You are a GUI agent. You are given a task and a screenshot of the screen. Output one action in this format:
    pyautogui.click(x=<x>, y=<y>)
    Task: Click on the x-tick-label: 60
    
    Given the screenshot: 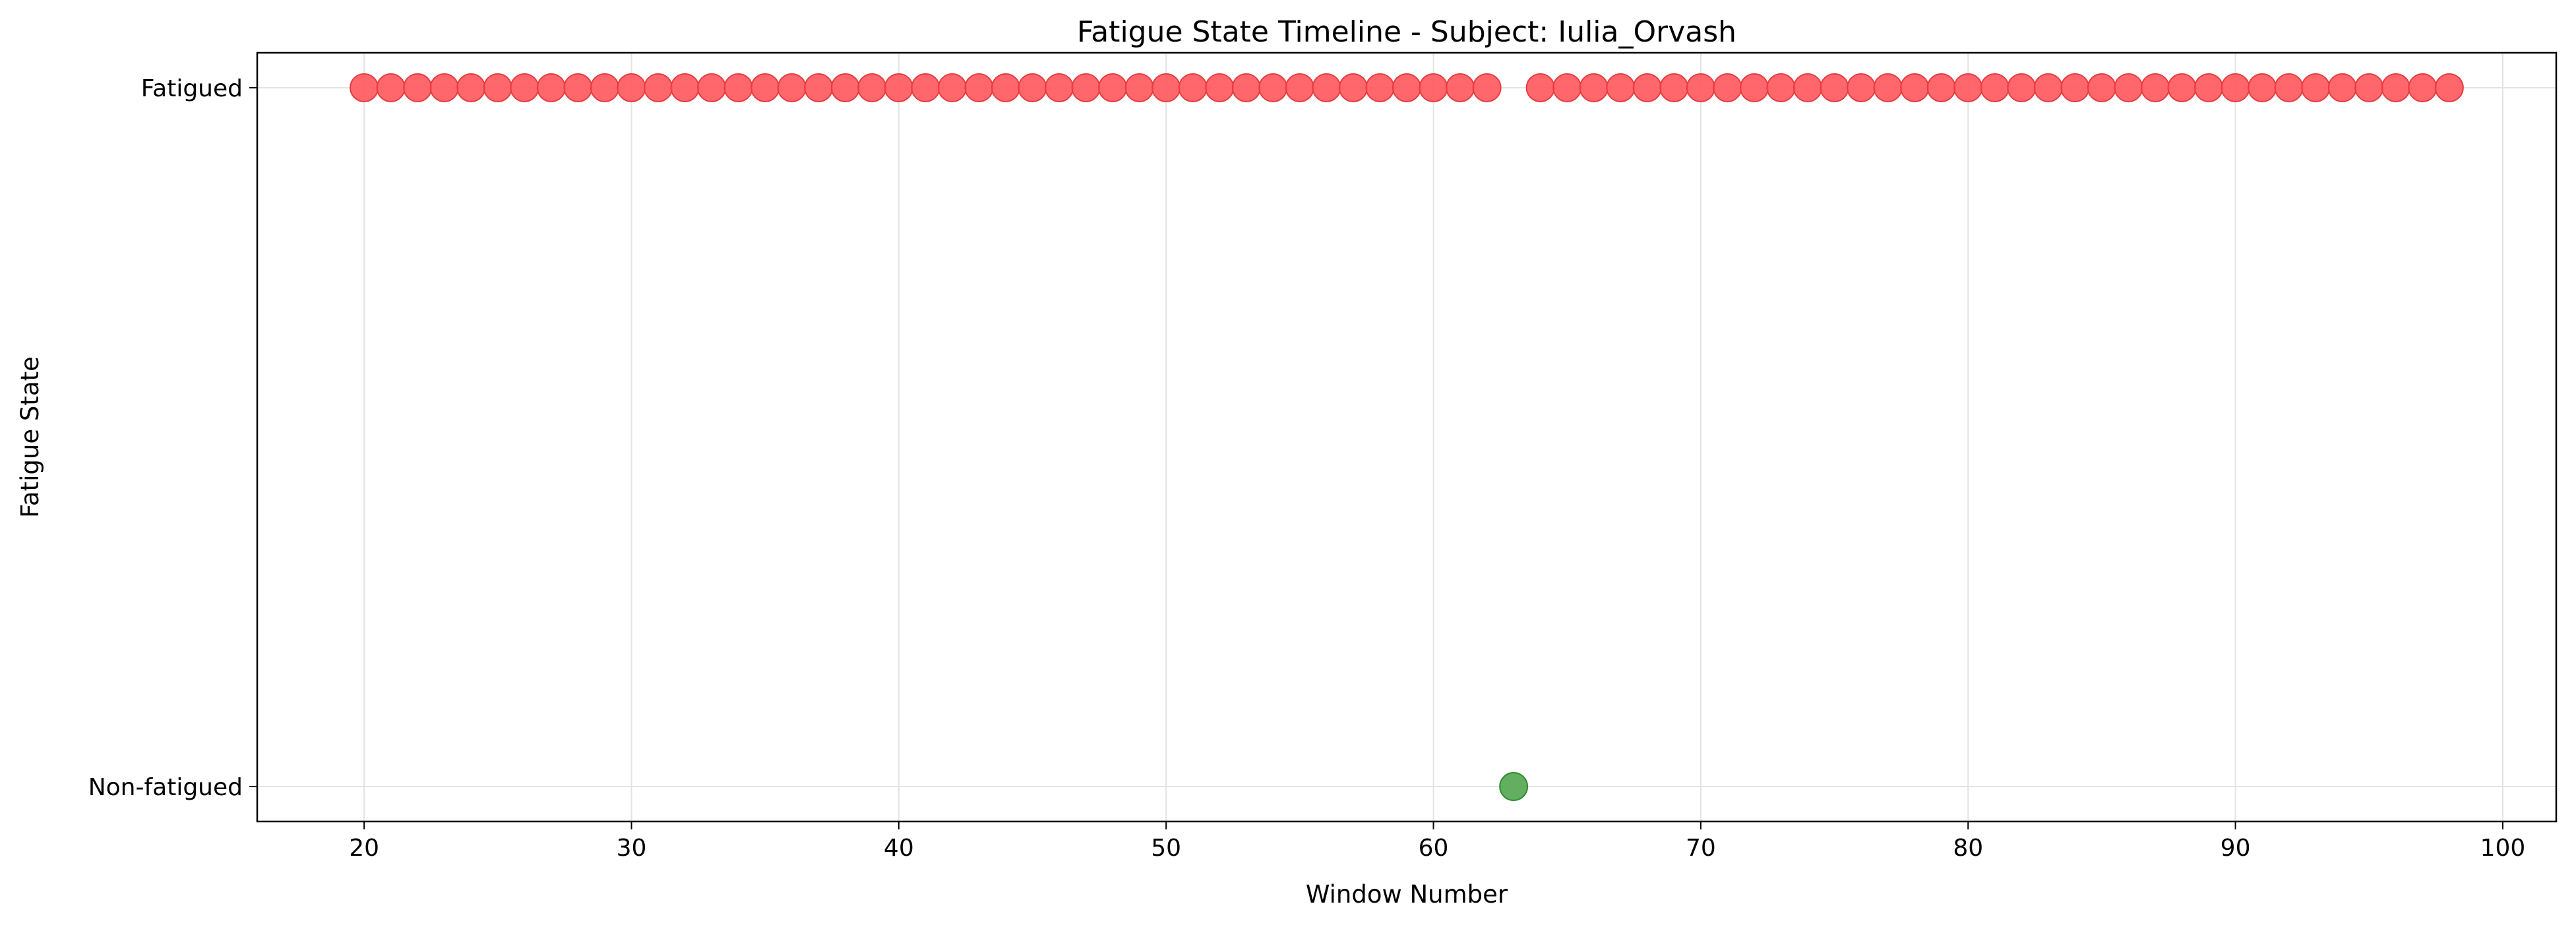 What is the action you would take?
    pyautogui.click(x=1434, y=848)
    